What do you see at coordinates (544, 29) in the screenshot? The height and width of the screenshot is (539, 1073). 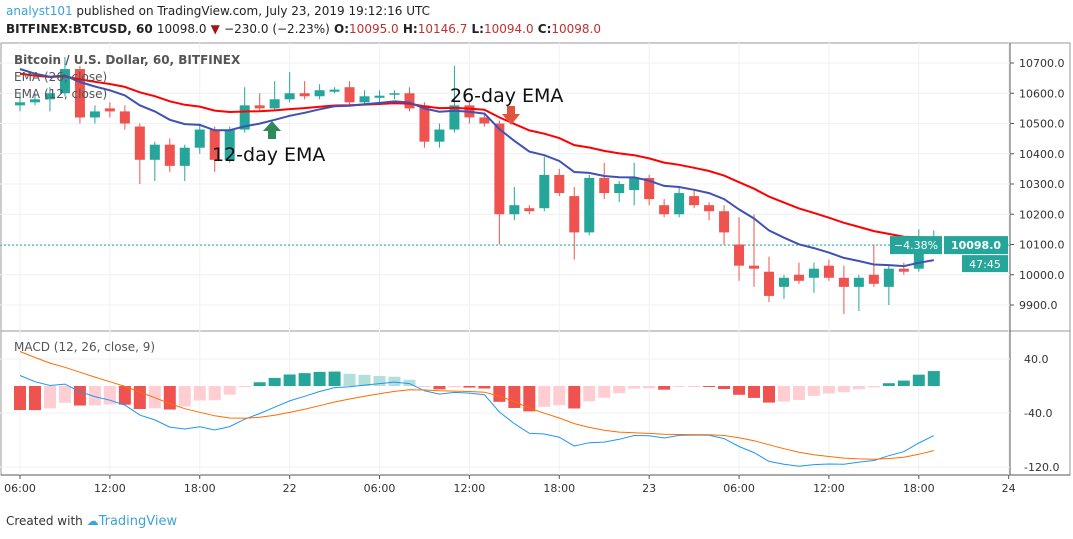 I see `c-label: C:` at bounding box center [544, 29].